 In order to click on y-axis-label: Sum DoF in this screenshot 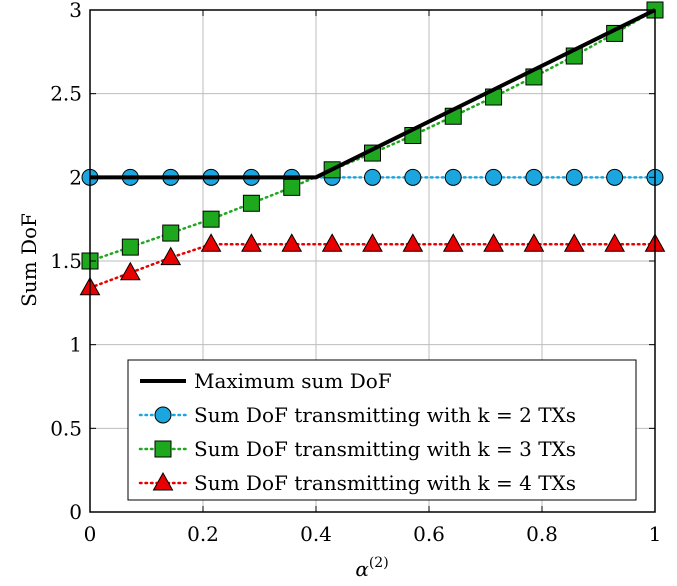, I will do `click(29, 260)`.